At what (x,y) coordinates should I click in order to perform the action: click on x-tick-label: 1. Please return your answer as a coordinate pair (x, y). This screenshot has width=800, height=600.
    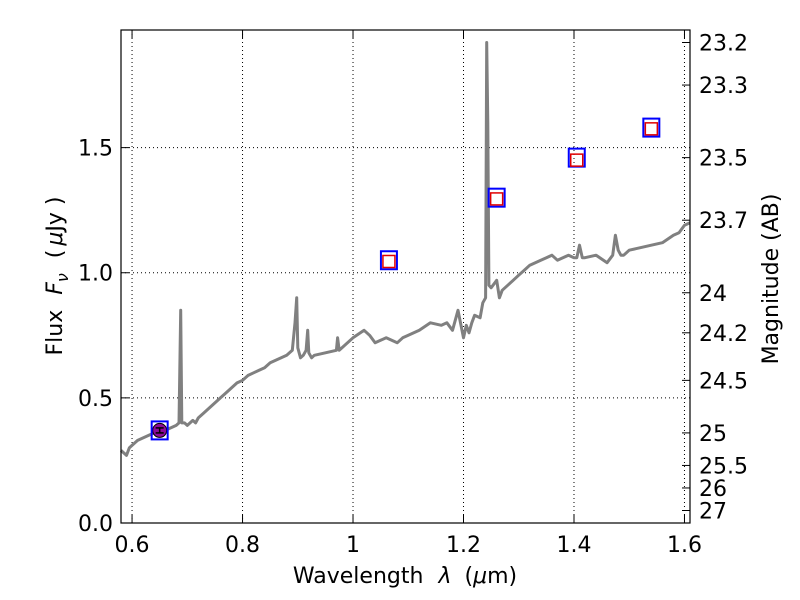
    Looking at the image, I should click on (353, 545).